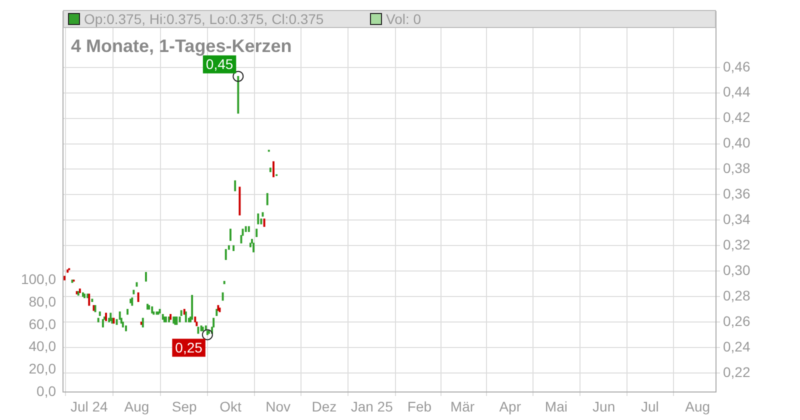  I want to click on y-tick-label: 0,32, so click(736, 244).